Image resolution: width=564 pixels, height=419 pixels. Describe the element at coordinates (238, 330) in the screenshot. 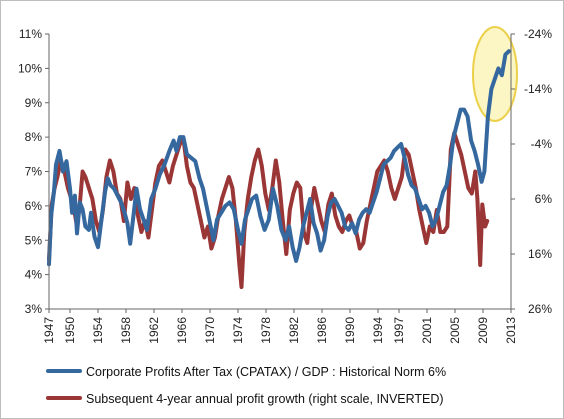

I see `x-tick-label: 1974` at that location.